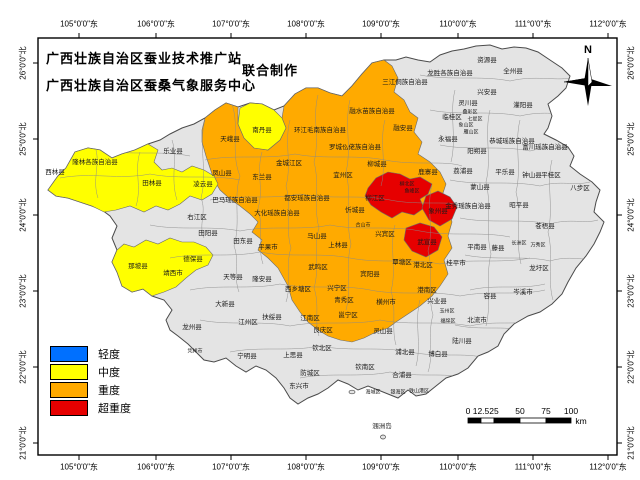  What do you see at coordinates (323, 330) in the screenshot?
I see `region-label: 良庆区` at bounding box center [323, 330].